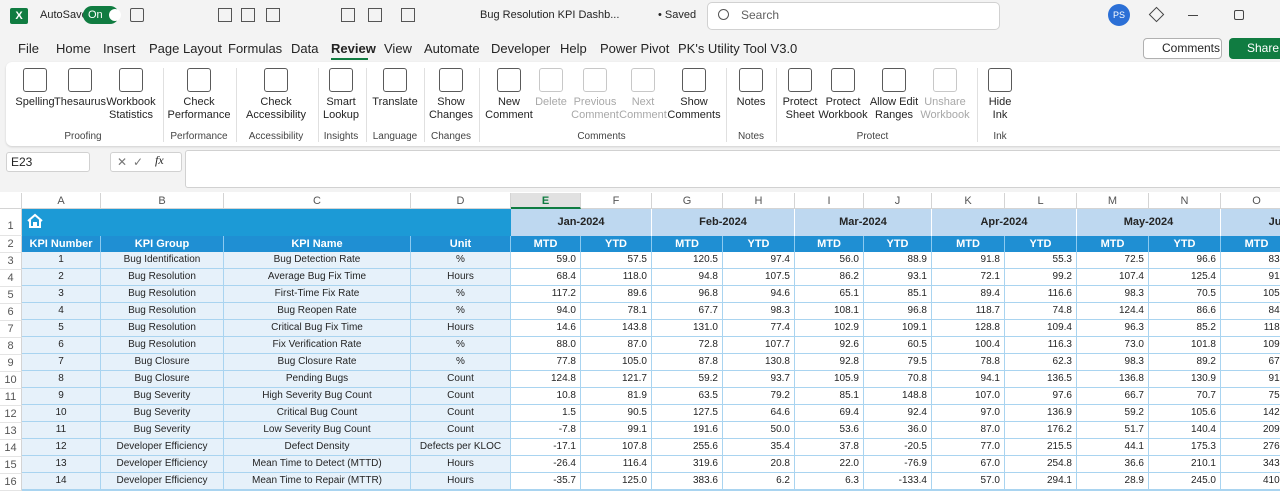  I want to click on row-header: 14, so click(11, 448).